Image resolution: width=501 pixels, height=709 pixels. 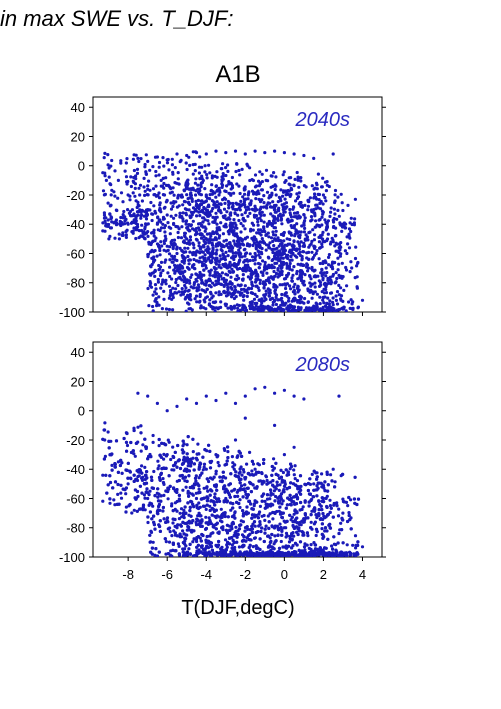 What do you see at coordinates (81, 166) in the screenshot?
I see `y-tick-label: 0` at bounding box center [81, 166].